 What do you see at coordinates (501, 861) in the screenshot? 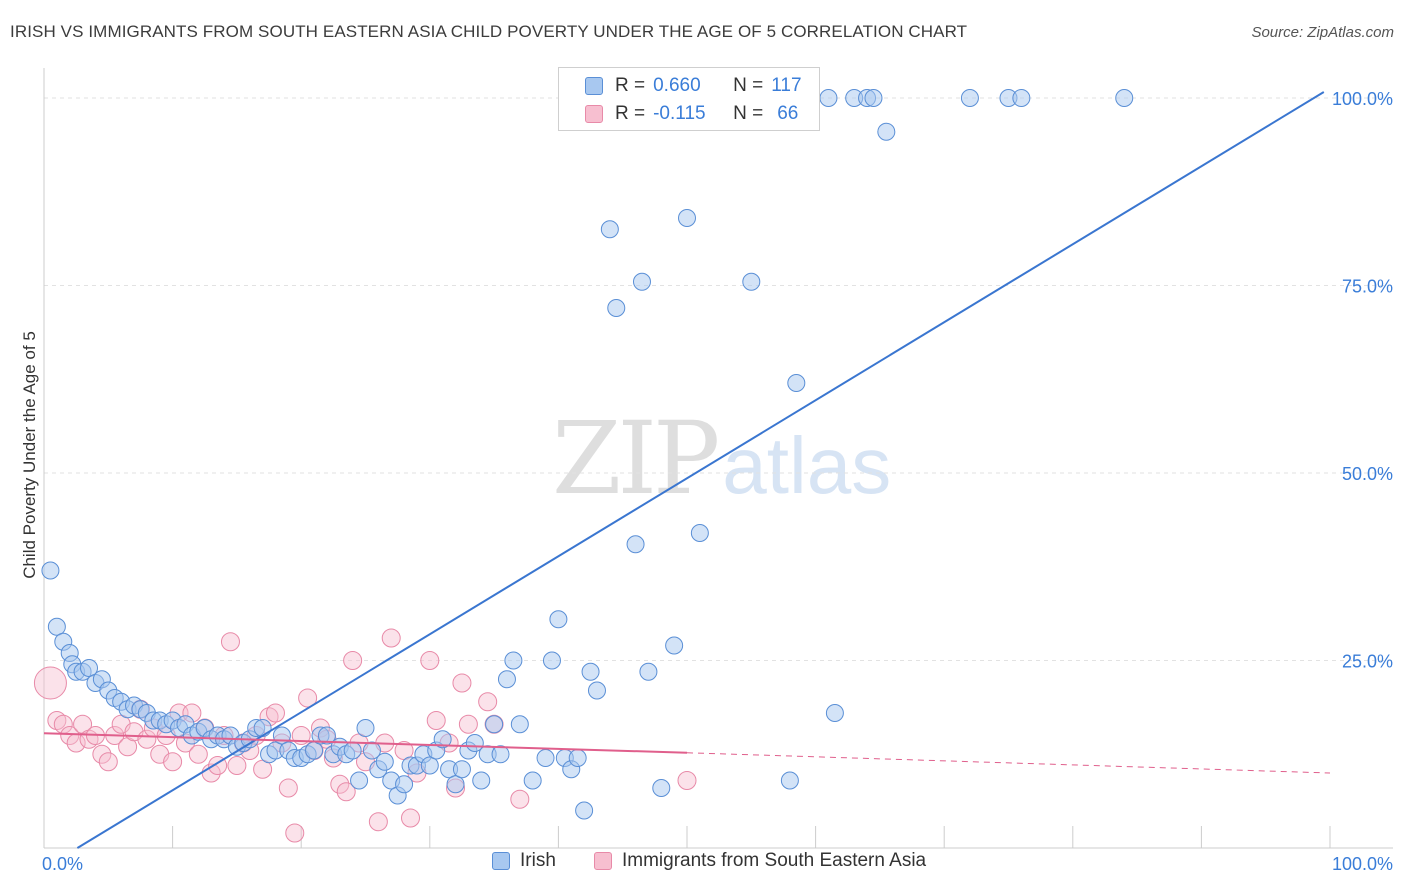
I see `legend-irish-swatch` at bounding box center [501, 861].